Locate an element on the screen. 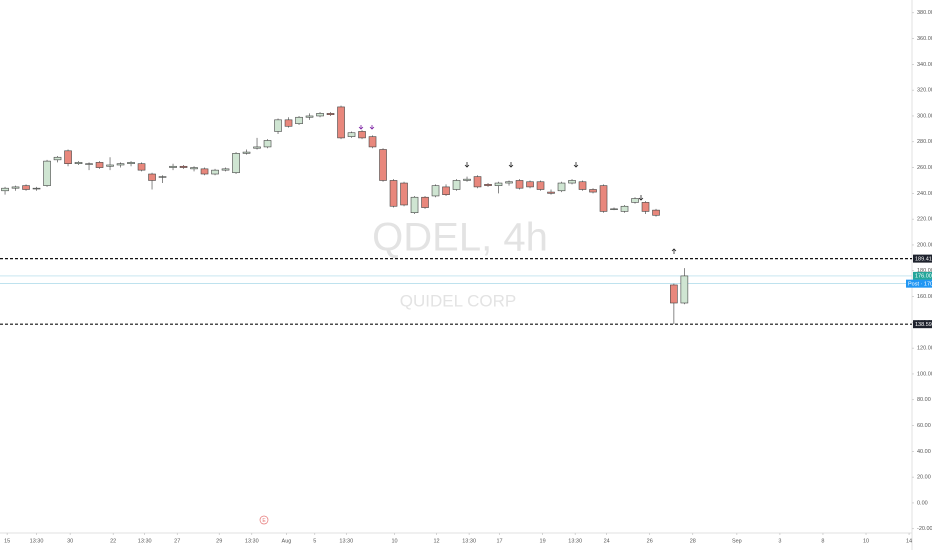 The height and width of the screenshot is (550, 932). y-tick-label: 40.00 is located at coordinates (924, 452).